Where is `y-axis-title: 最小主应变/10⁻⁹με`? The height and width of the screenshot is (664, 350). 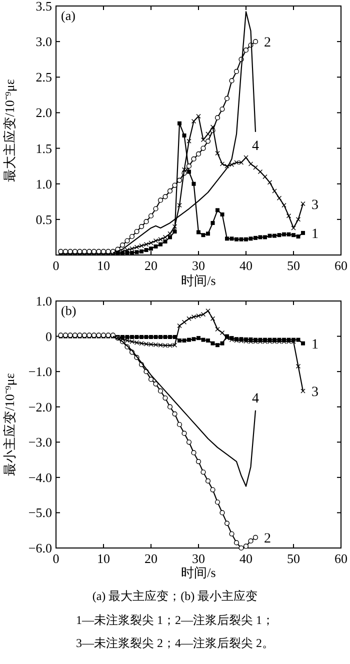
y-axis-title: 最小主应变/10⁻⁹με is located at coordinates (9, 424).